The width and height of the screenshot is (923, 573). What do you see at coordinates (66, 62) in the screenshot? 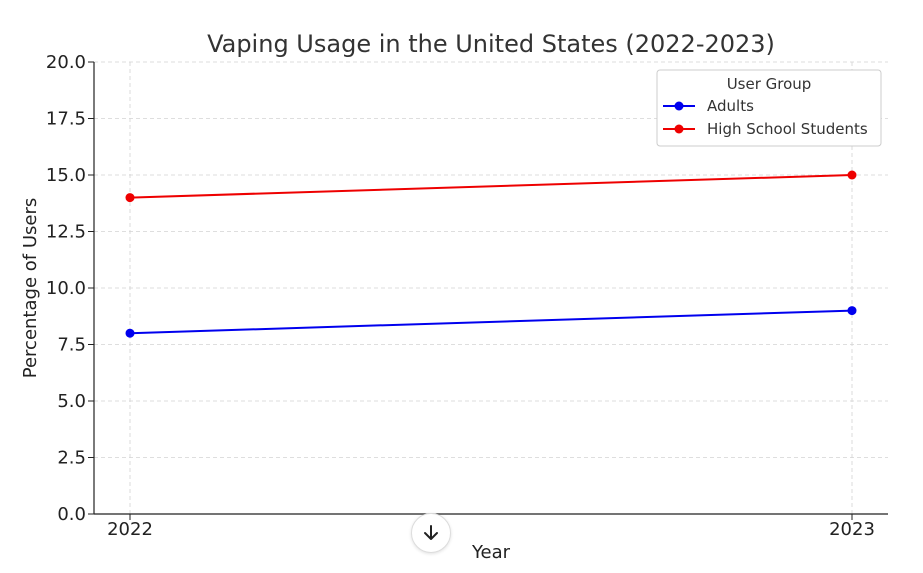
I see `y-tick-label: 20.0` at bounding box center [66, 62].